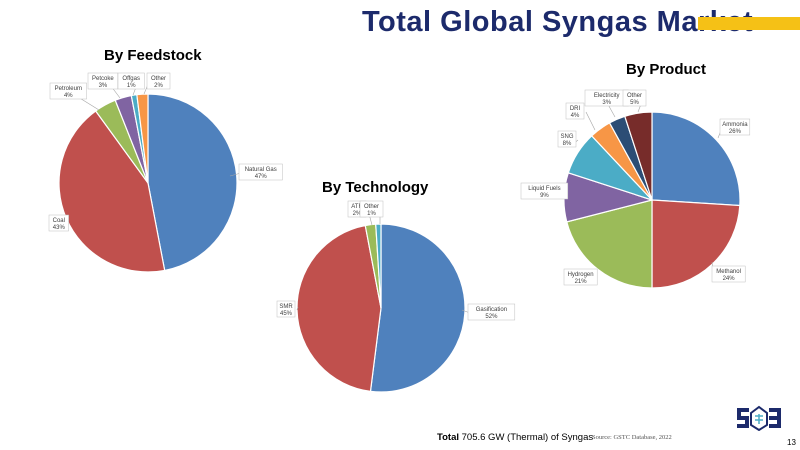  What do you see at coordinates (791, 442) in the screenshot?
I see `page-number: 13` at bounding box center [791, 442].